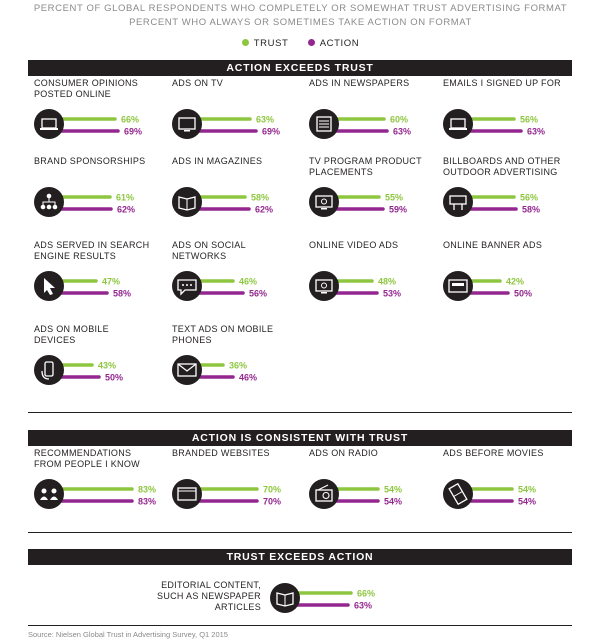  What do you see at coordinates (238, 366) in the screenshot?
I see `trust-value: 36%` at bounding box center [238, 366].